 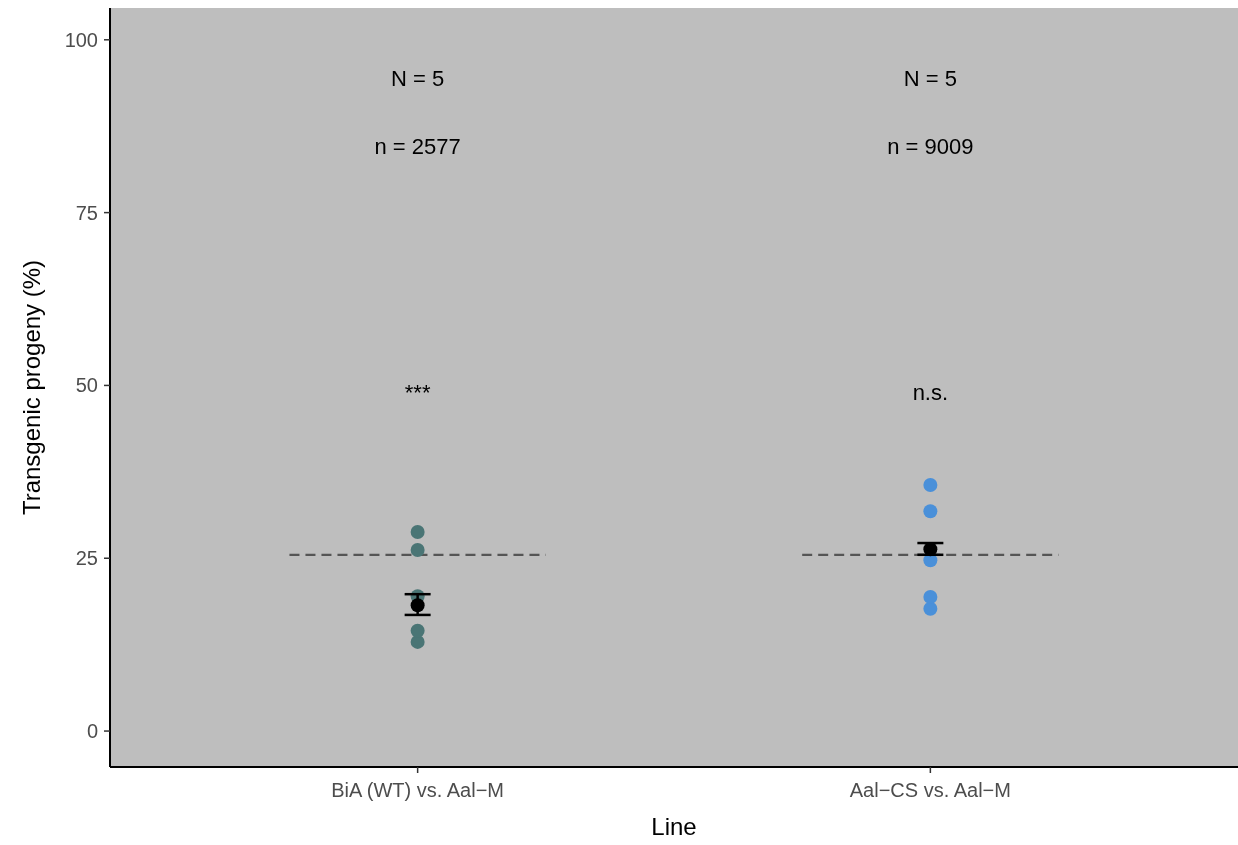 What do you see at coordinates (417, 392) in the screenshot?
I see `annotation: ***` at bounding box center [417, 392].